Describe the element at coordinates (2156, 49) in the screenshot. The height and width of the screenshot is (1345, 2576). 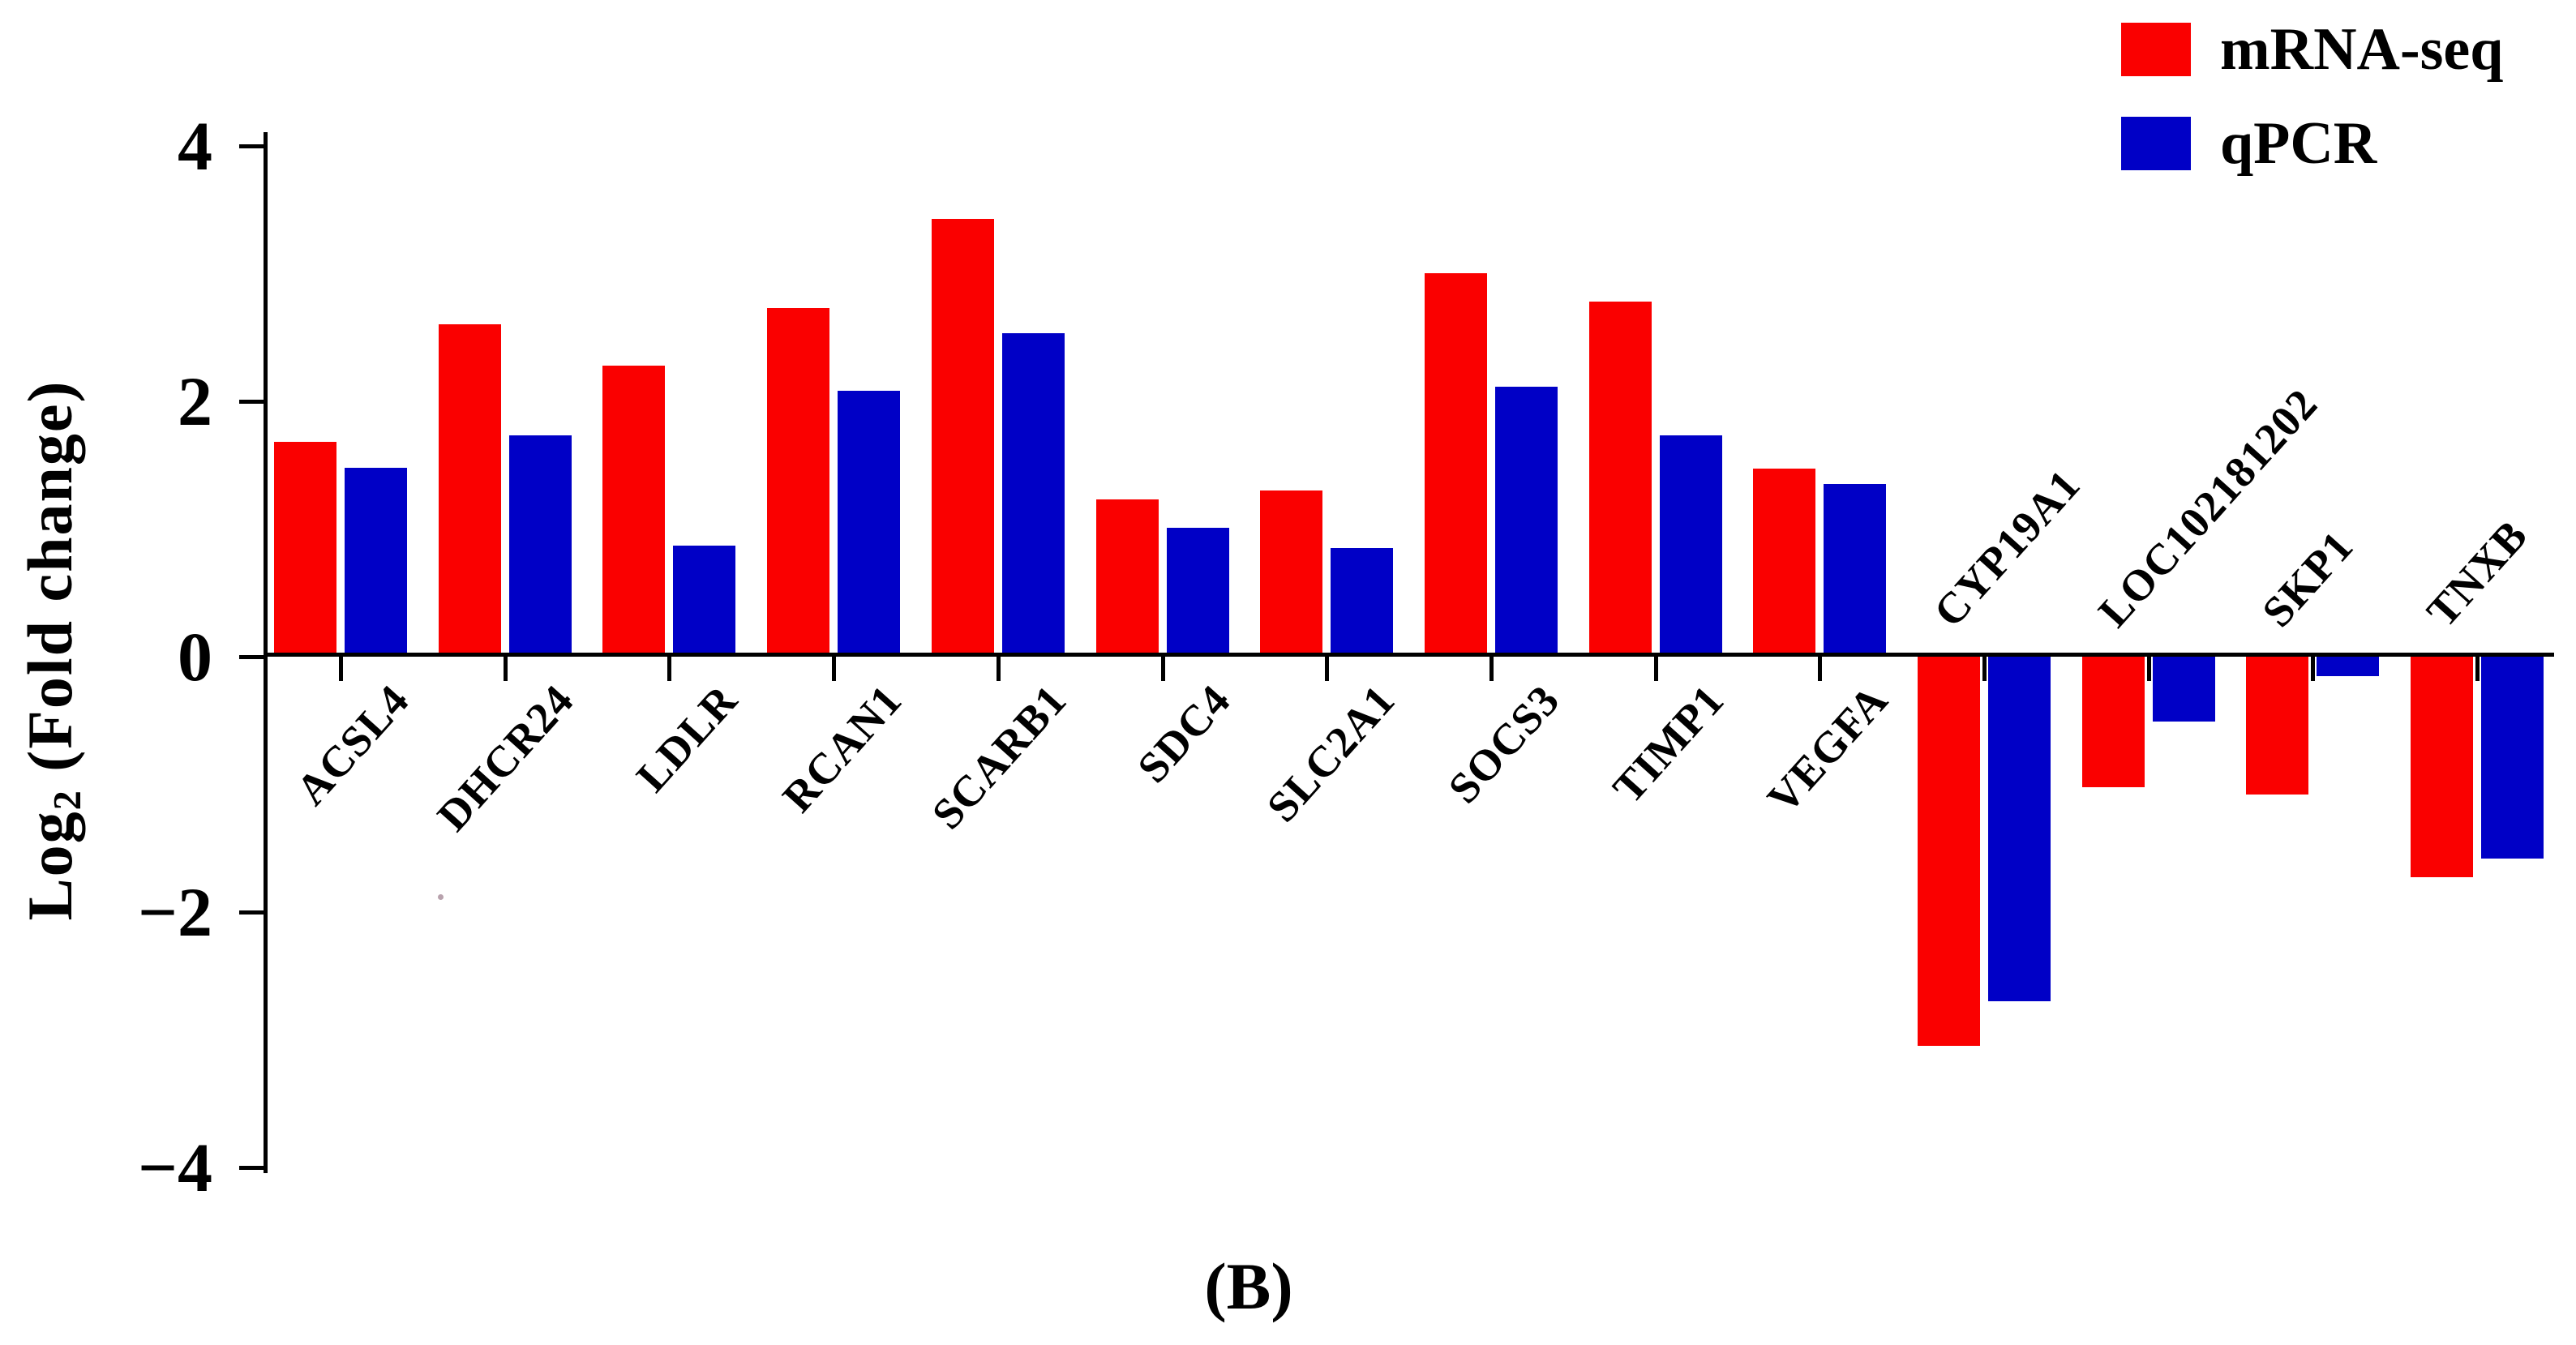
I see `mrna-seq-color-swatch` at that location.